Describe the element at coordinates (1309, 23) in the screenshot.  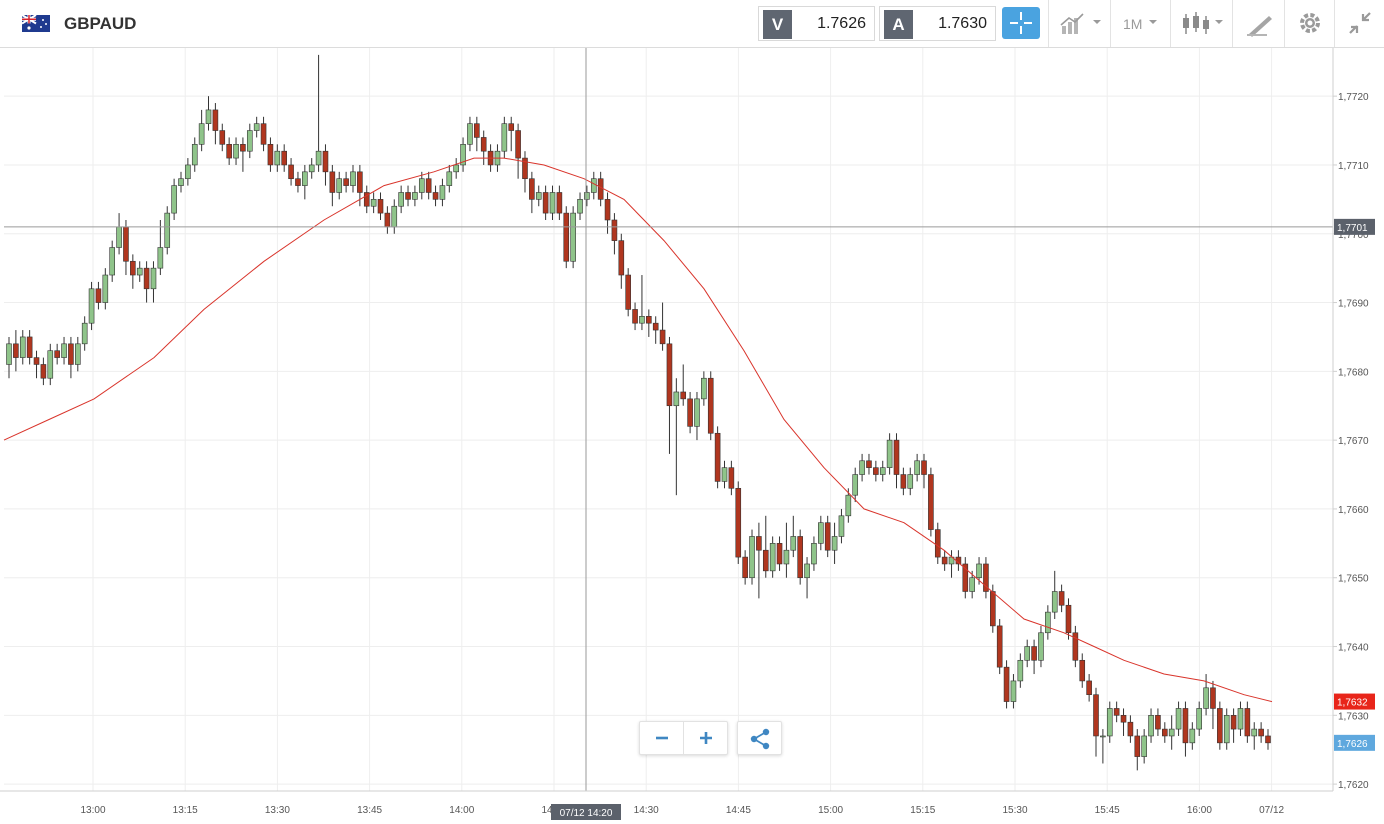
I see `settings-button` at that location.